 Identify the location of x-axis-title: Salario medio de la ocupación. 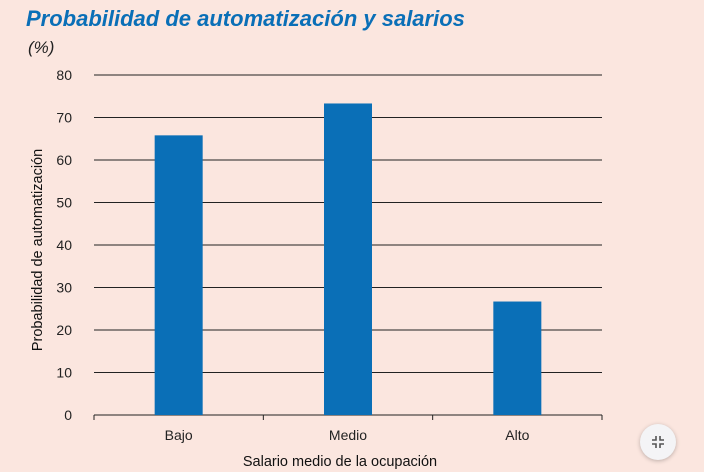
(340, 462).